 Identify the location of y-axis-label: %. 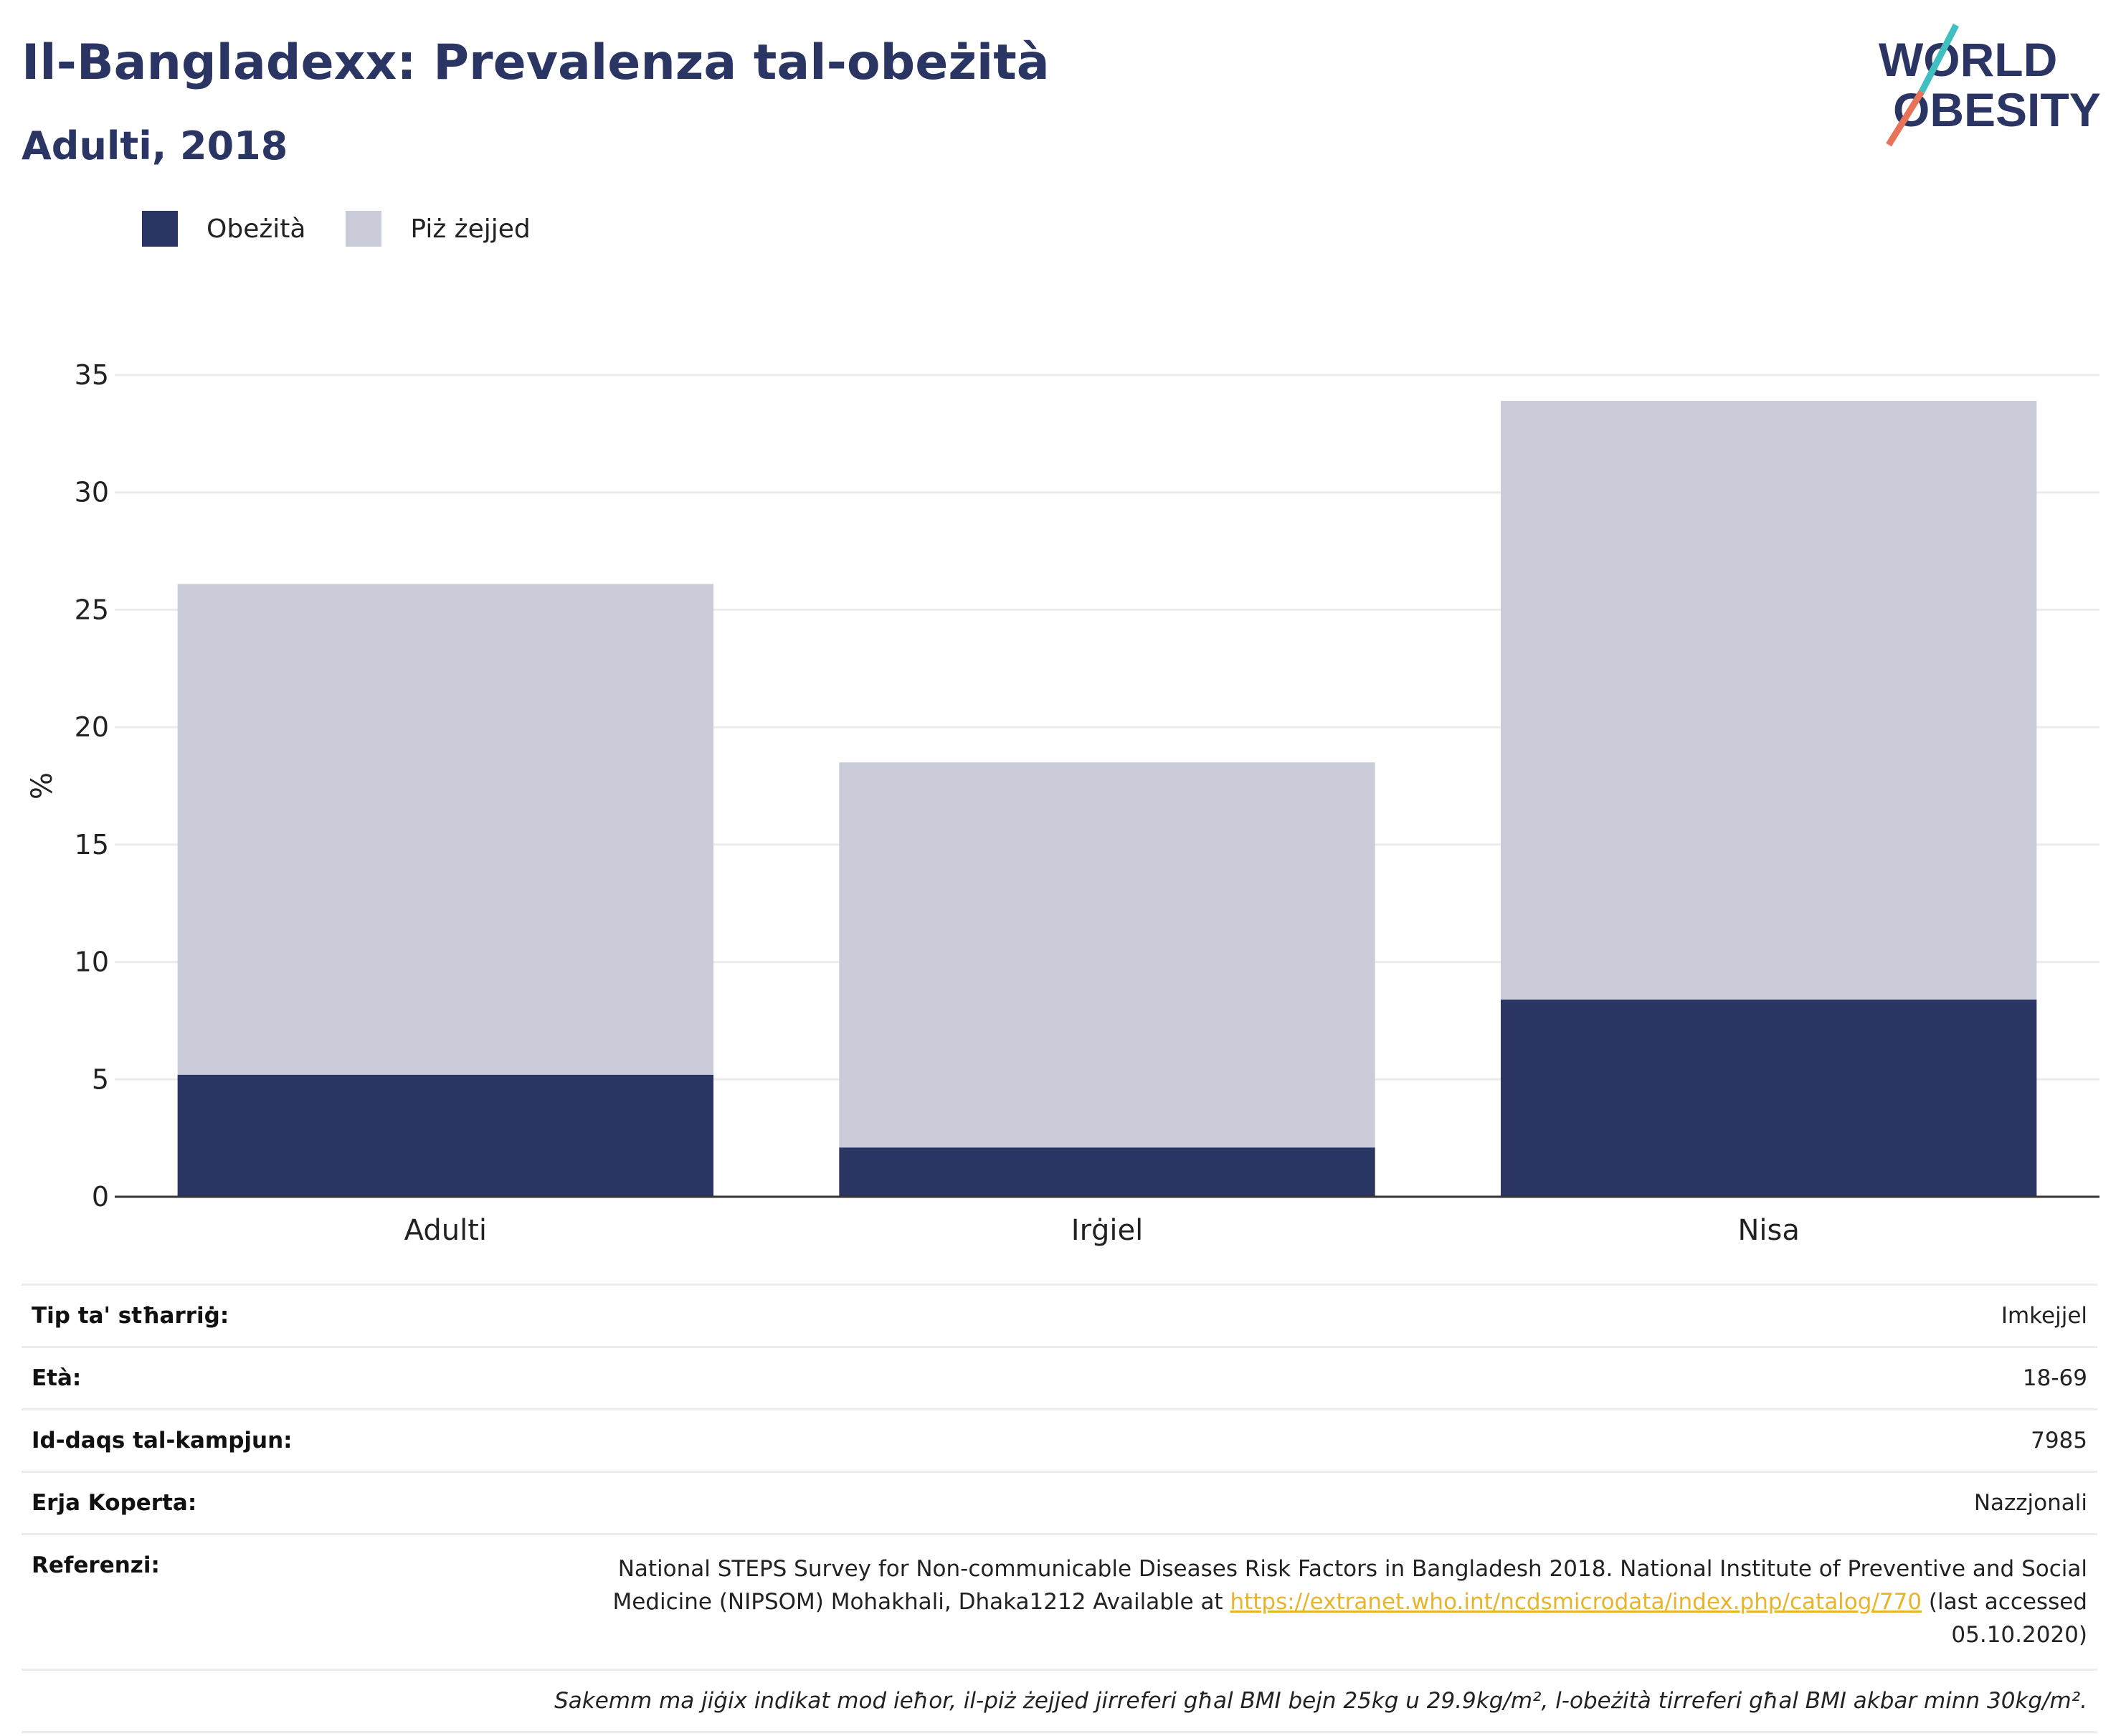
(42, 786).